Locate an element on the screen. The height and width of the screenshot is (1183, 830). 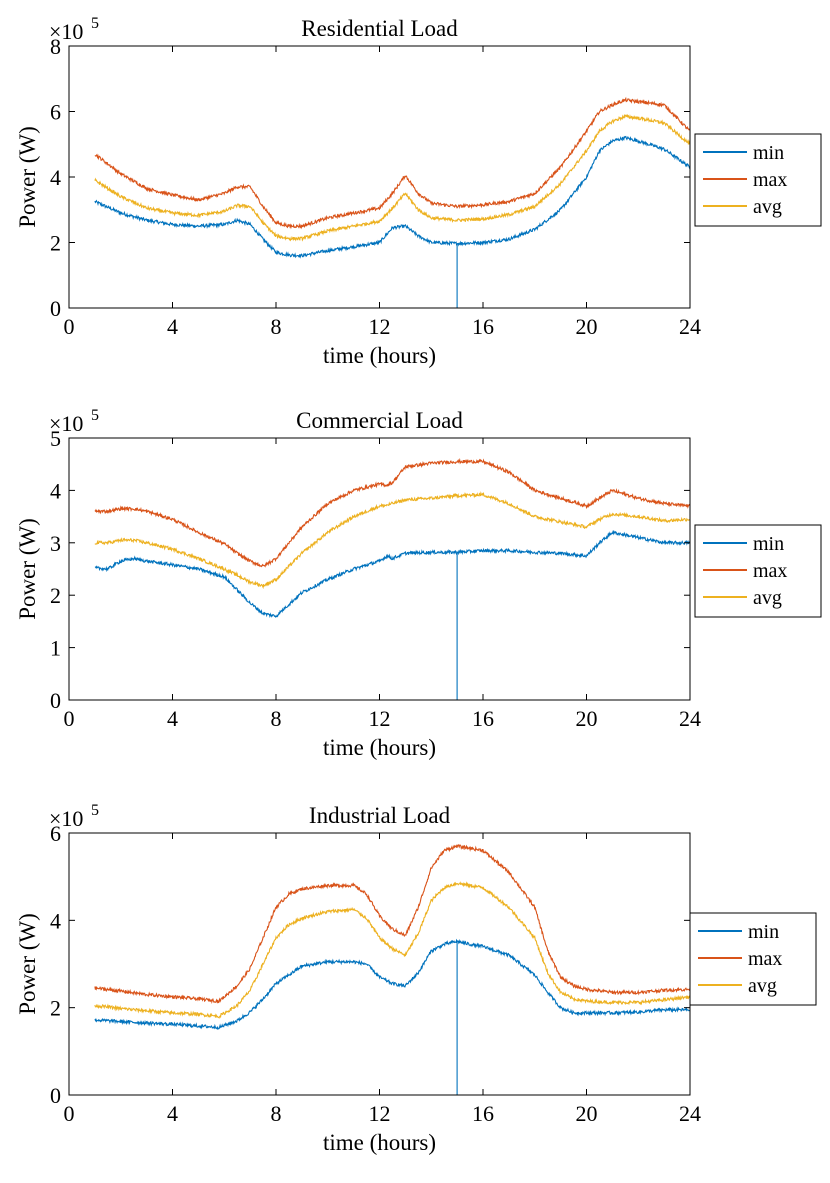
chart-title: Residential Load is located at coordinates (379, 28).